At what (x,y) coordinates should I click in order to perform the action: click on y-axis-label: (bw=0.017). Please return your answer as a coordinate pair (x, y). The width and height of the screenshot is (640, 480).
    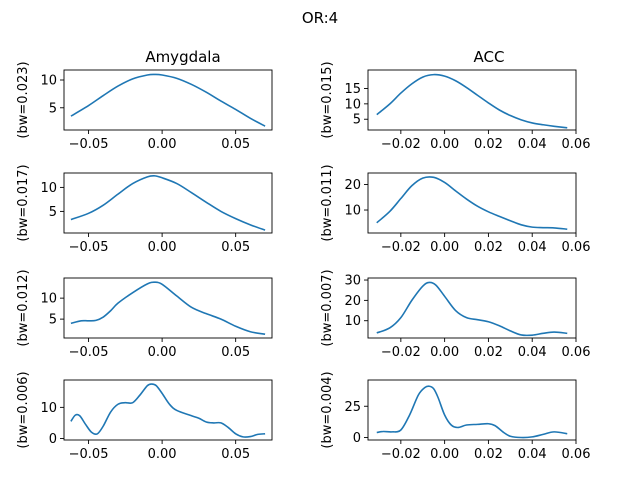
    Looking at the image, I should click on (23, 202).